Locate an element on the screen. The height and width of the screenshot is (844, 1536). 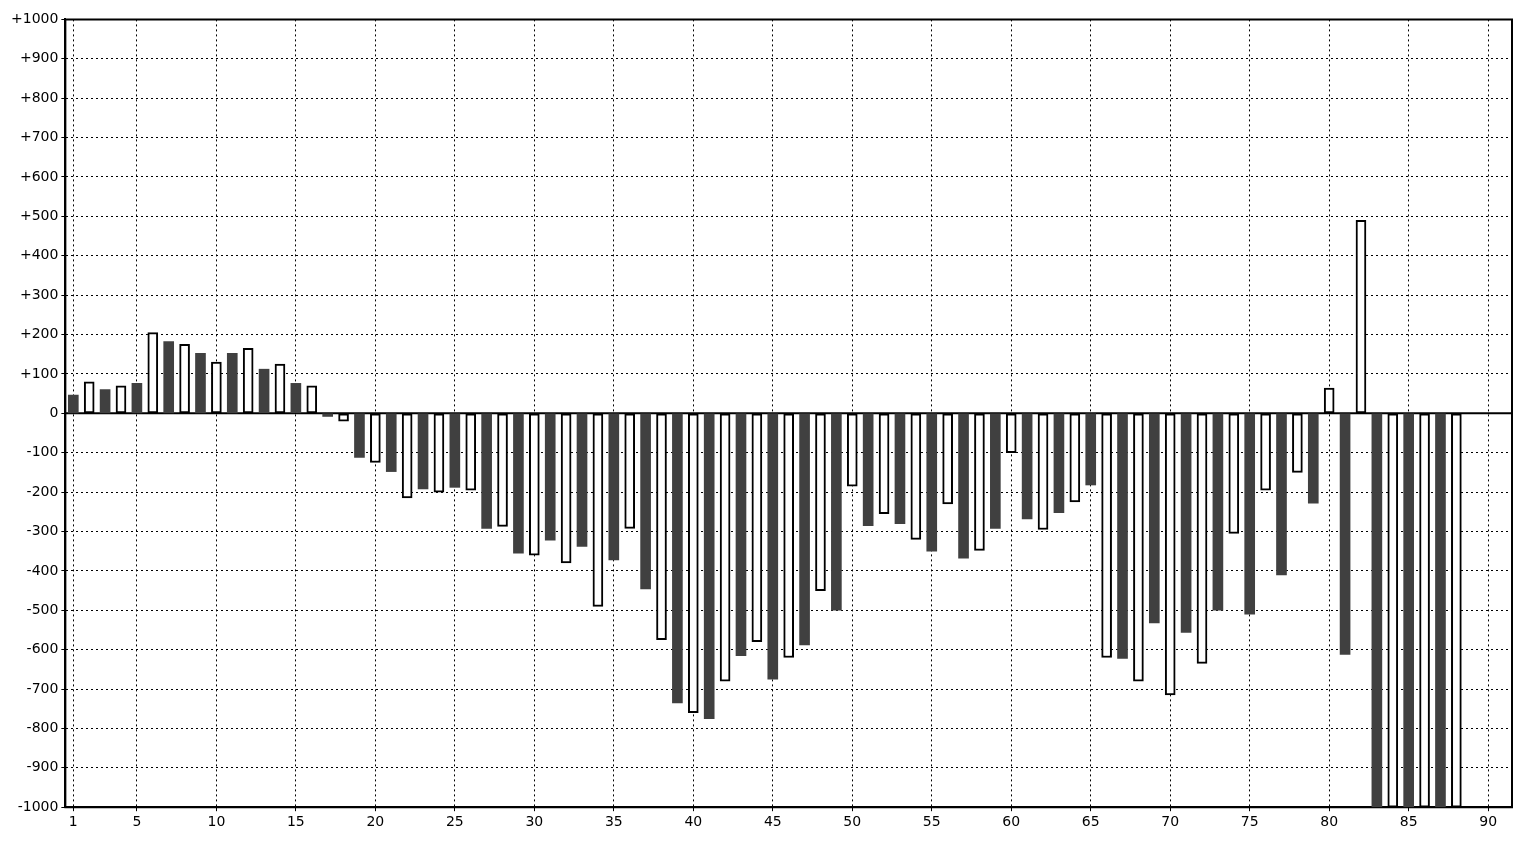
y-tick-label: 0 is located at coordinates (54, 411).